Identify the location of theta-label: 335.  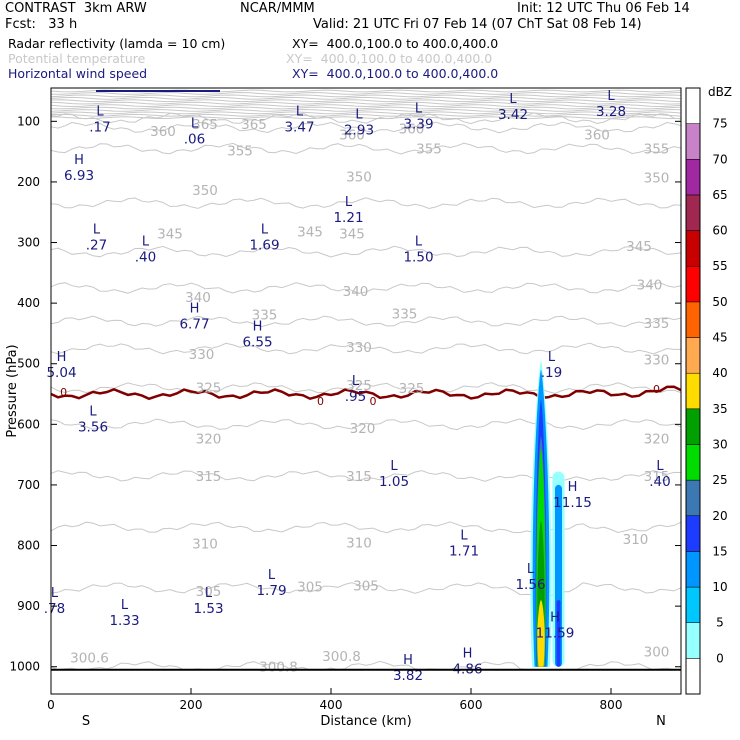
(657, 324).